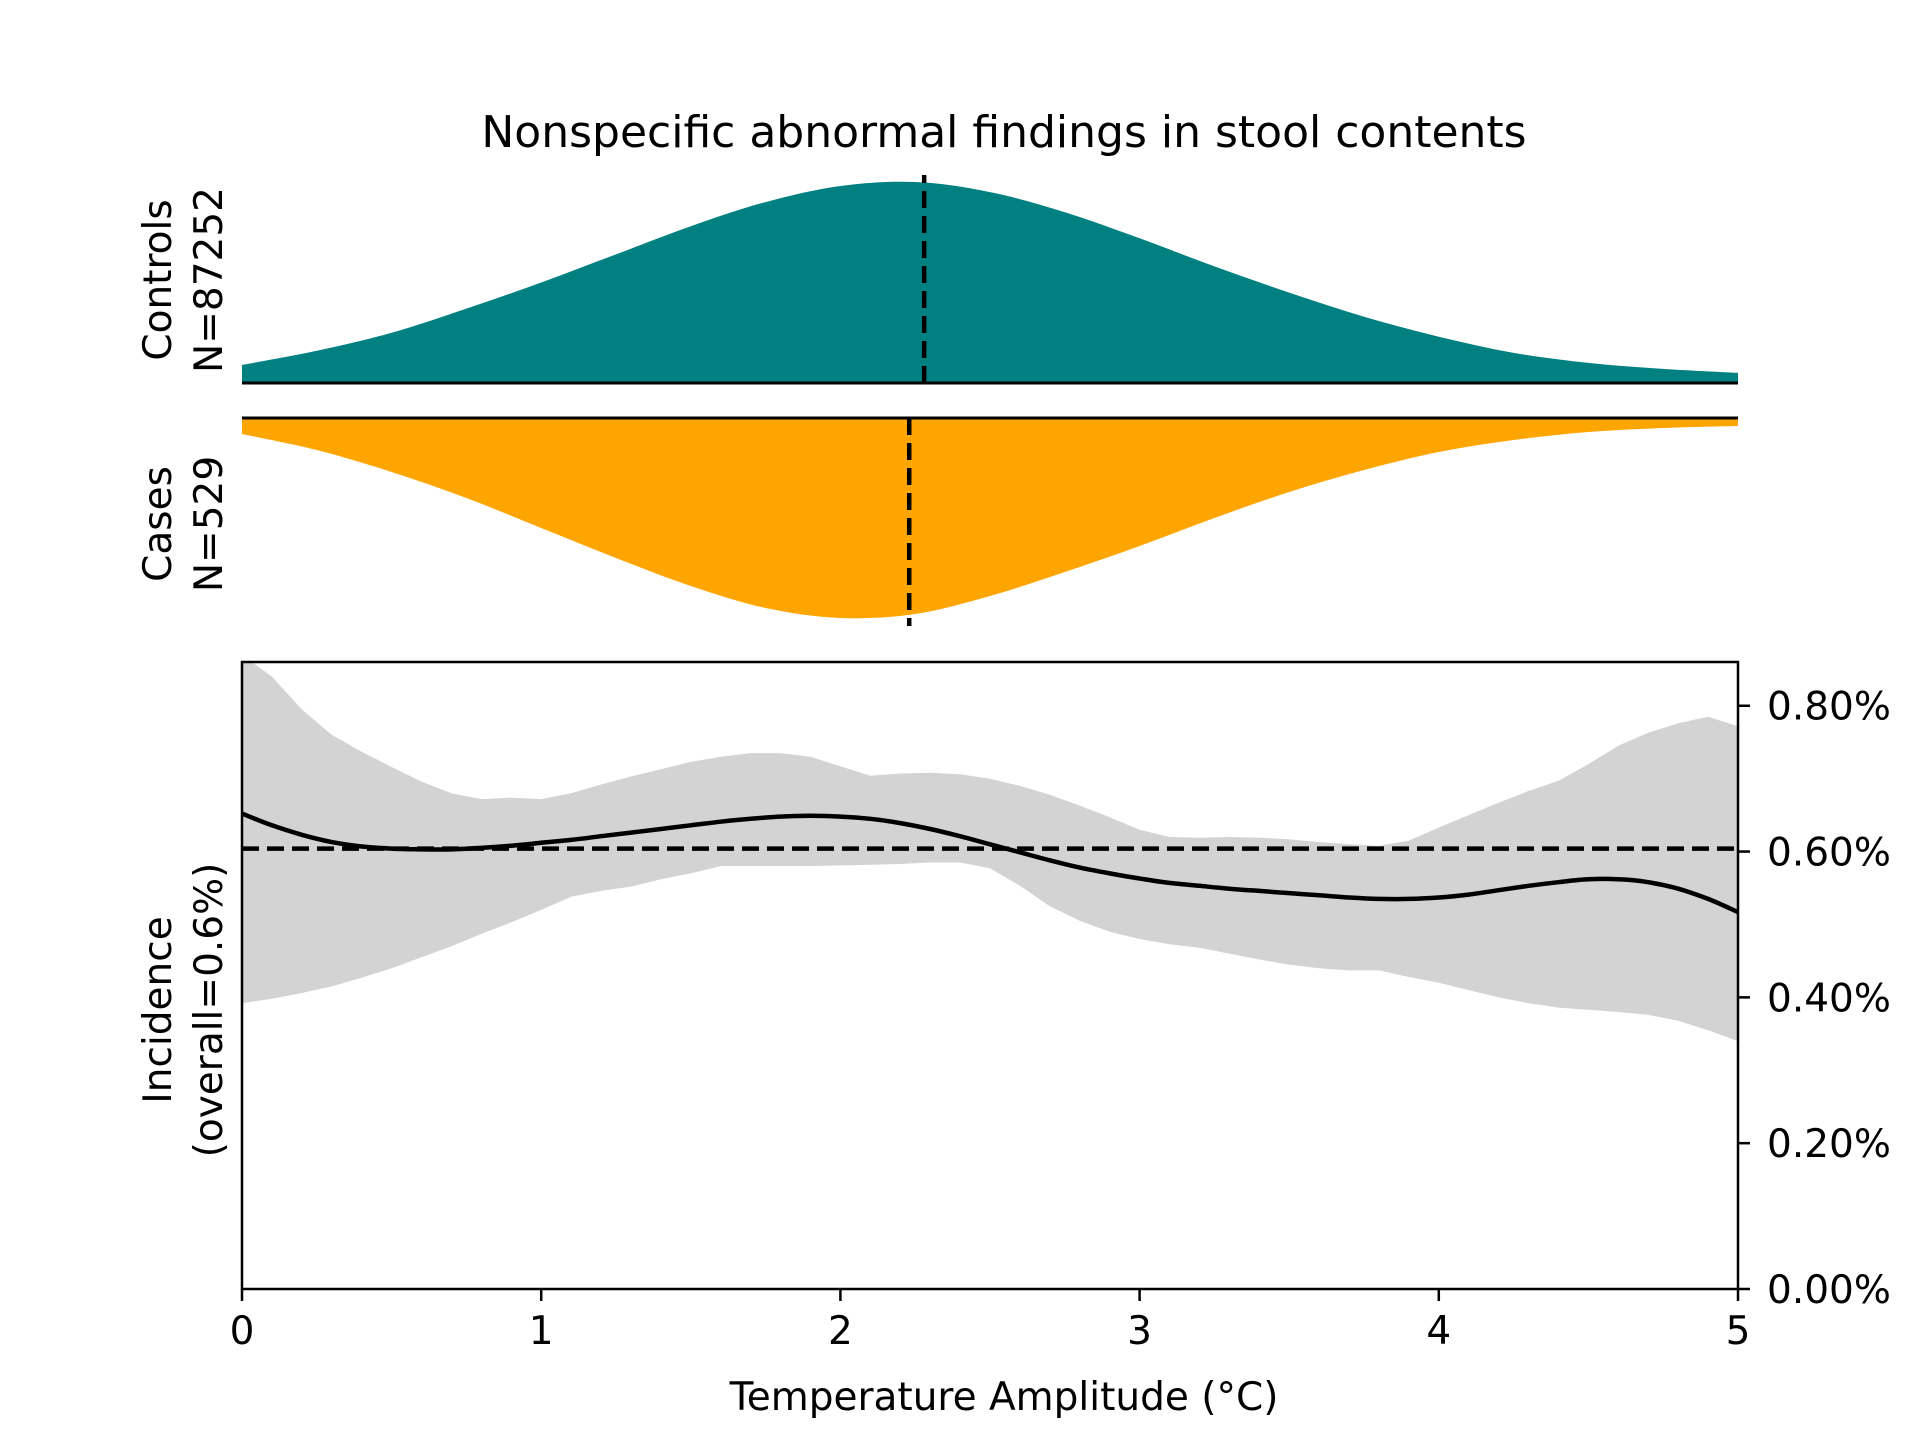 This screenshot has width=1920, height=1440. Describe the element at coordinates (1738, 1331) in the screenshot. I see `x-tick-label: 5` at that location.